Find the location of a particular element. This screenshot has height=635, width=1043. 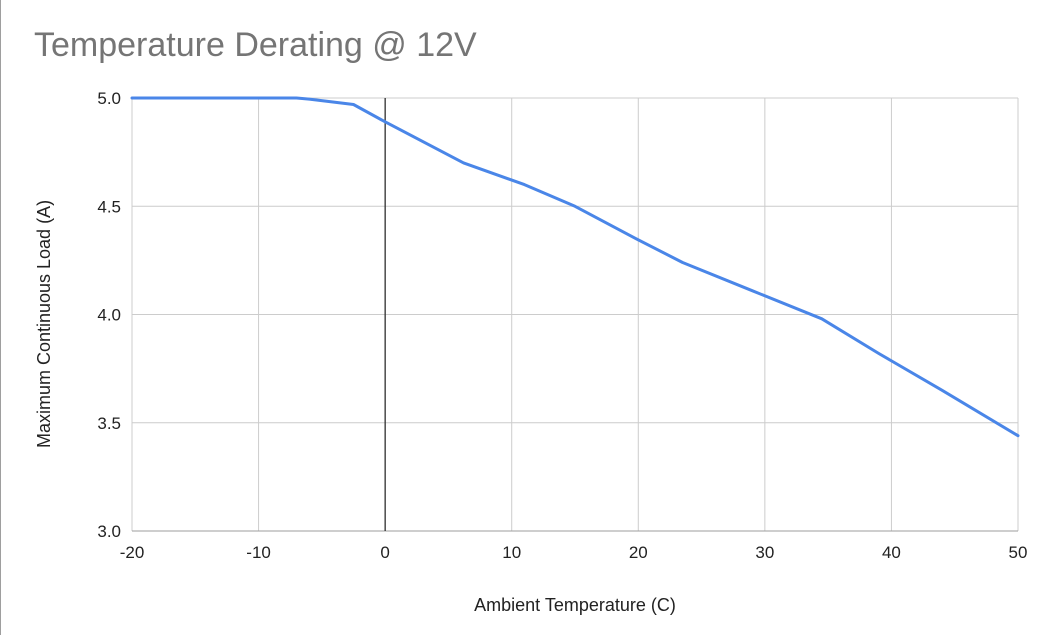

x-tick-label: 50 is located at coordinates (1018, 552).